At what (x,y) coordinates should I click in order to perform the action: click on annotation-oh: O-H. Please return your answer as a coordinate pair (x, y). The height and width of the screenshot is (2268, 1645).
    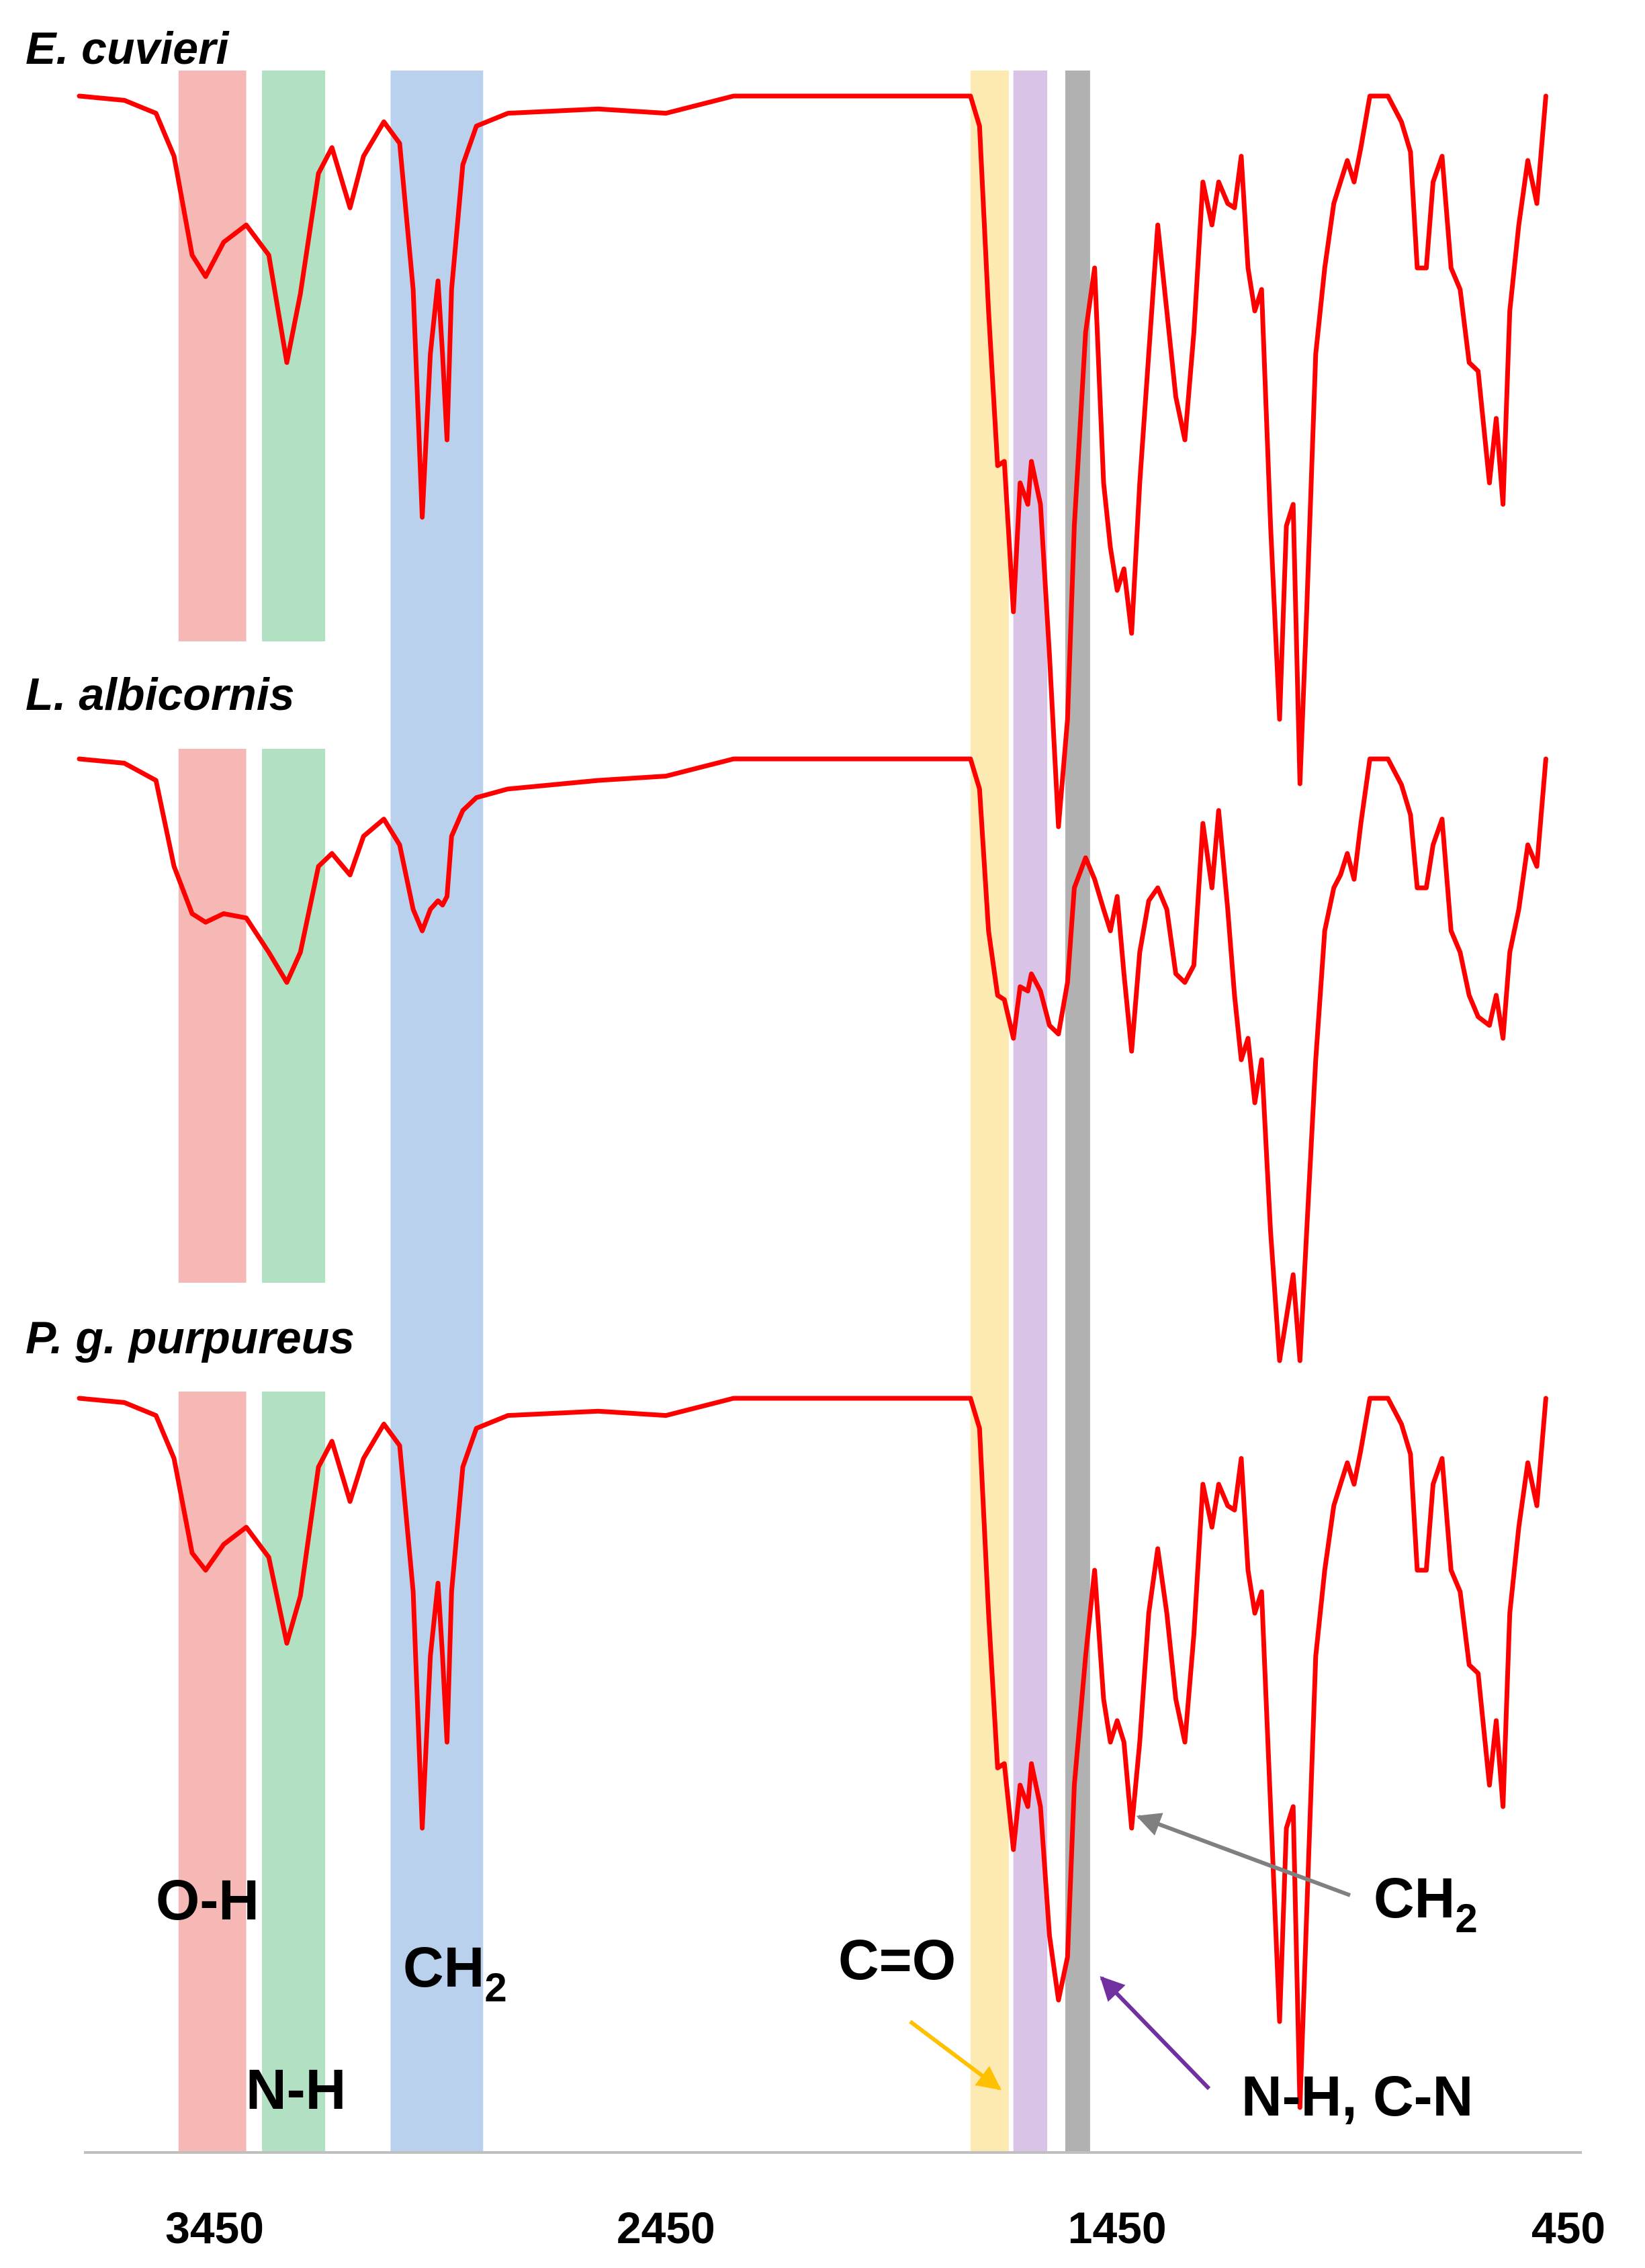
    Looking at the image, I should click on (207, 1900).